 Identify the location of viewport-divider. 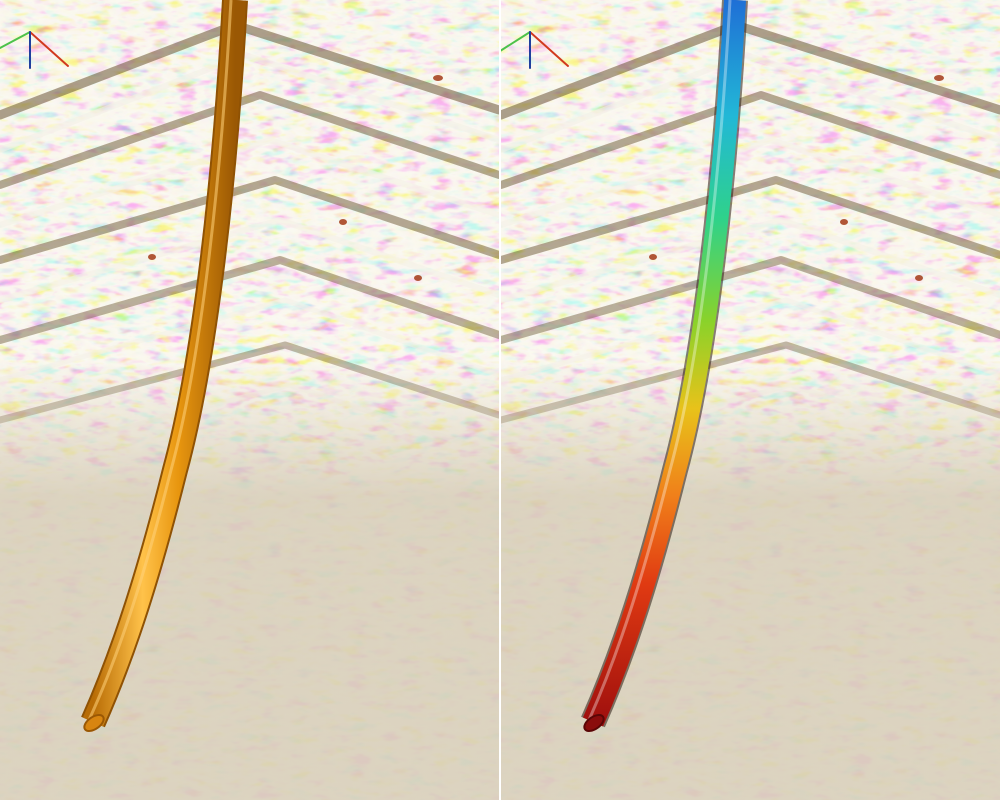
(500, 400).